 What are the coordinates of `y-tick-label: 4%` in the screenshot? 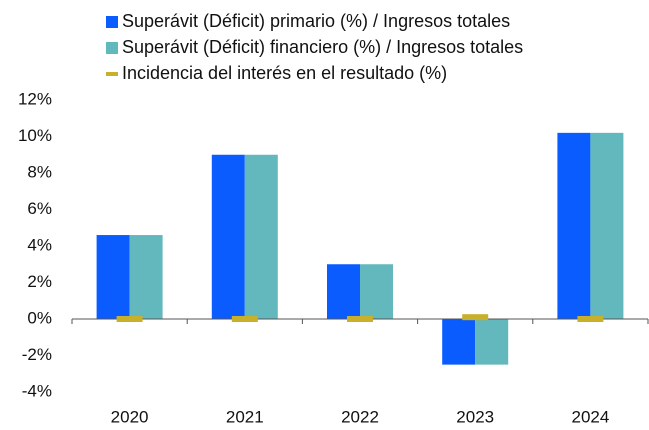 It's located at (39, 244).